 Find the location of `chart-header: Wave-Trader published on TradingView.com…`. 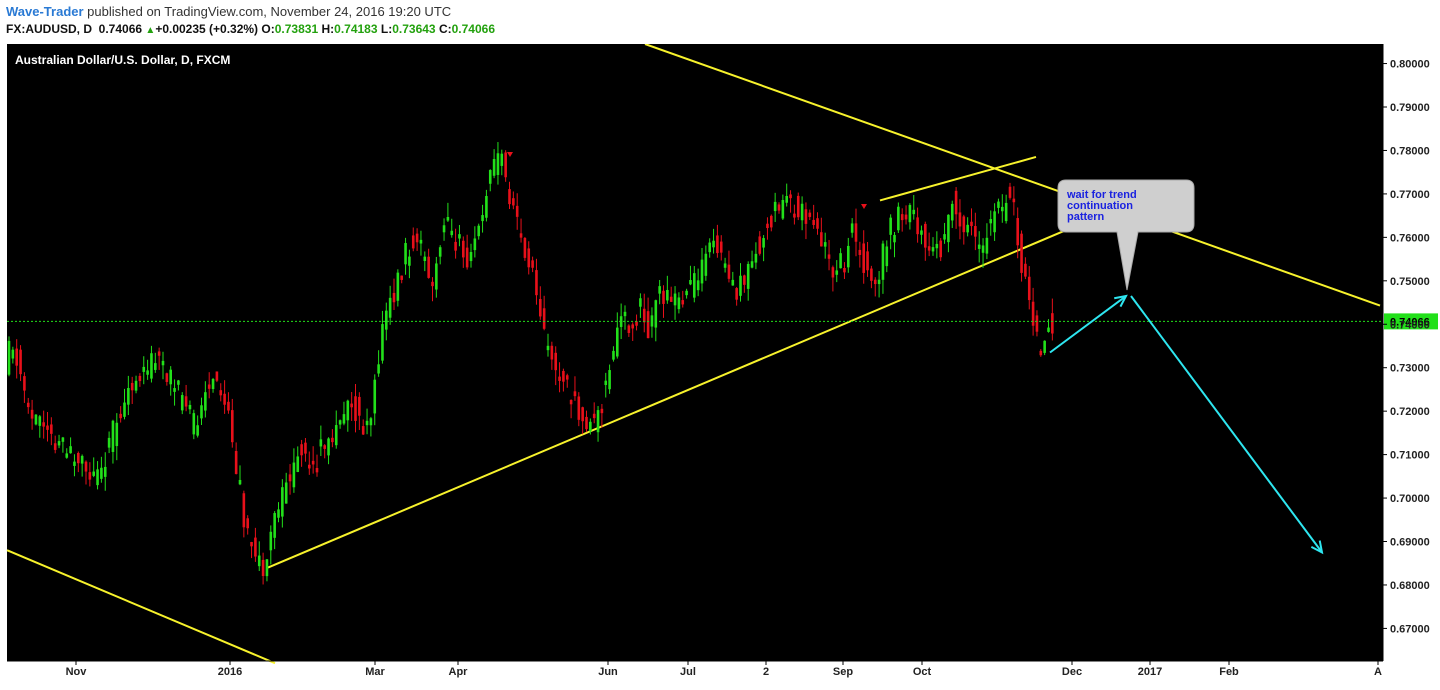

chart-header: Wave-Trader published on TradingView.com… is located at coordinates (720, 22).